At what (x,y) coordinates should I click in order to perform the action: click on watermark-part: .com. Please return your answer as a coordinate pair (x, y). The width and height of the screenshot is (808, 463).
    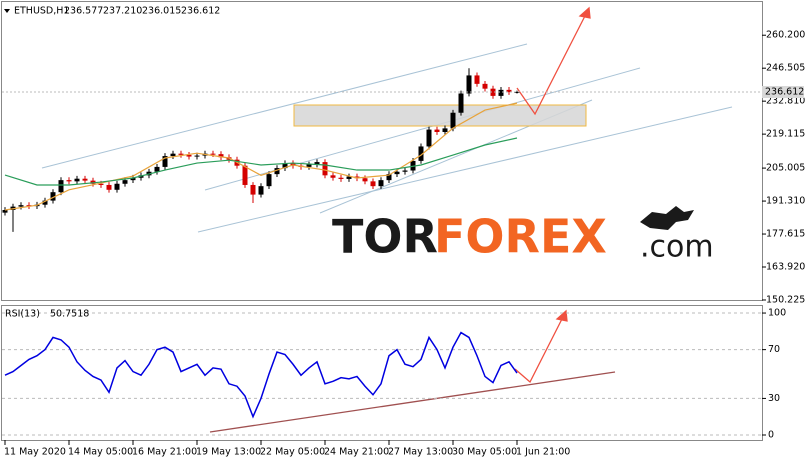
    Looking at the image, I should click on (677, 247).